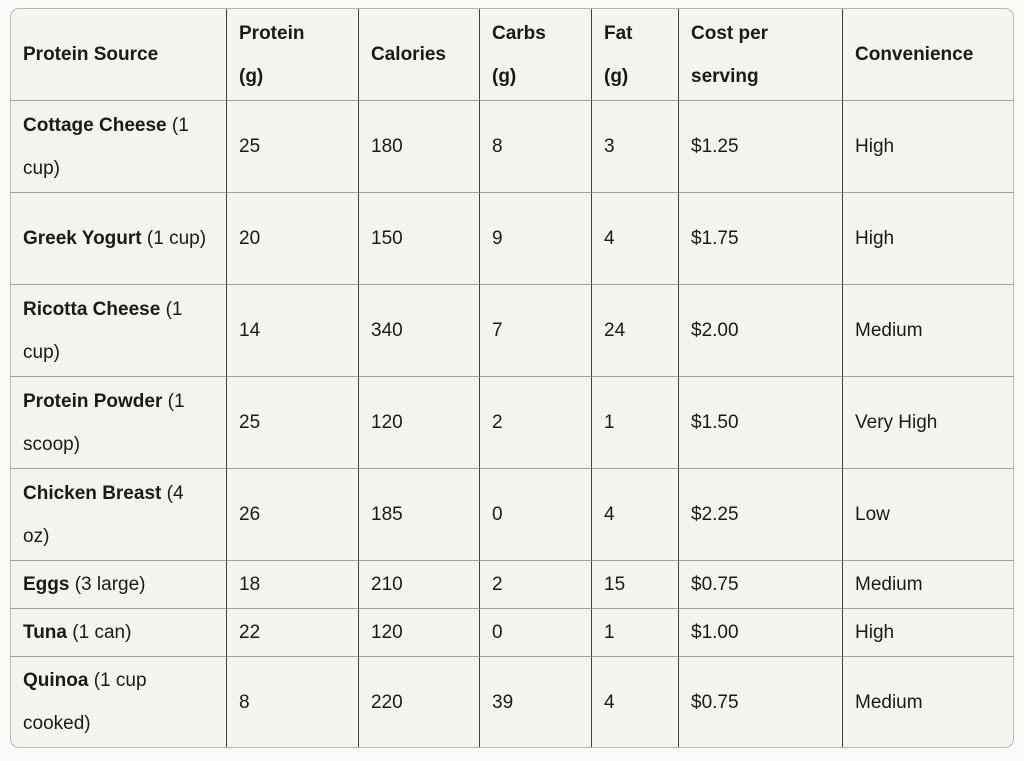 Image resolution: width=1024 pixels, height=761 pixels. Describe the element at coordinates (93, 401) in the screenshot. I see `food-name: Protein Powder` at that location.